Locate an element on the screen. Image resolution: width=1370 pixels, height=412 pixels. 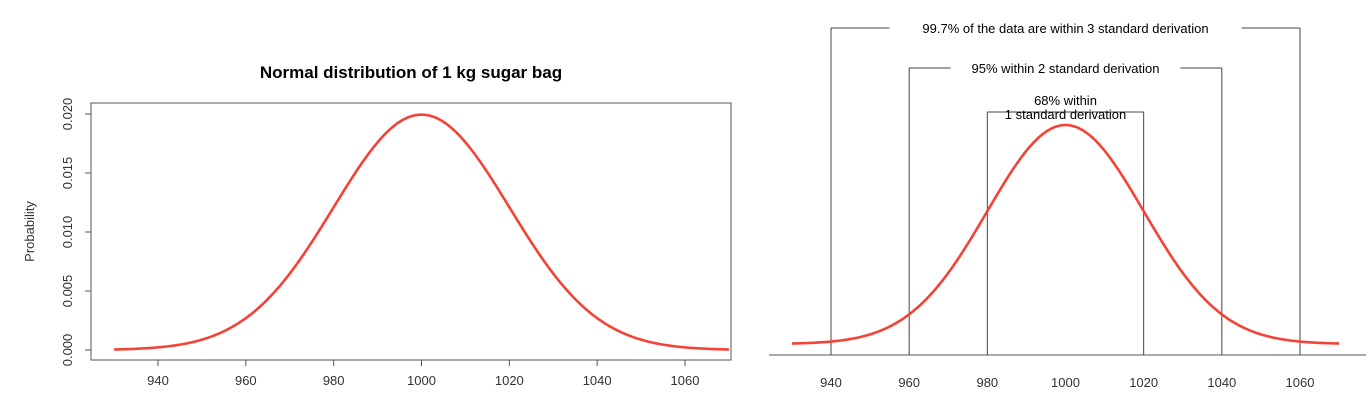
y-tick-label: 0.020 is located at coordinates (67, 114).